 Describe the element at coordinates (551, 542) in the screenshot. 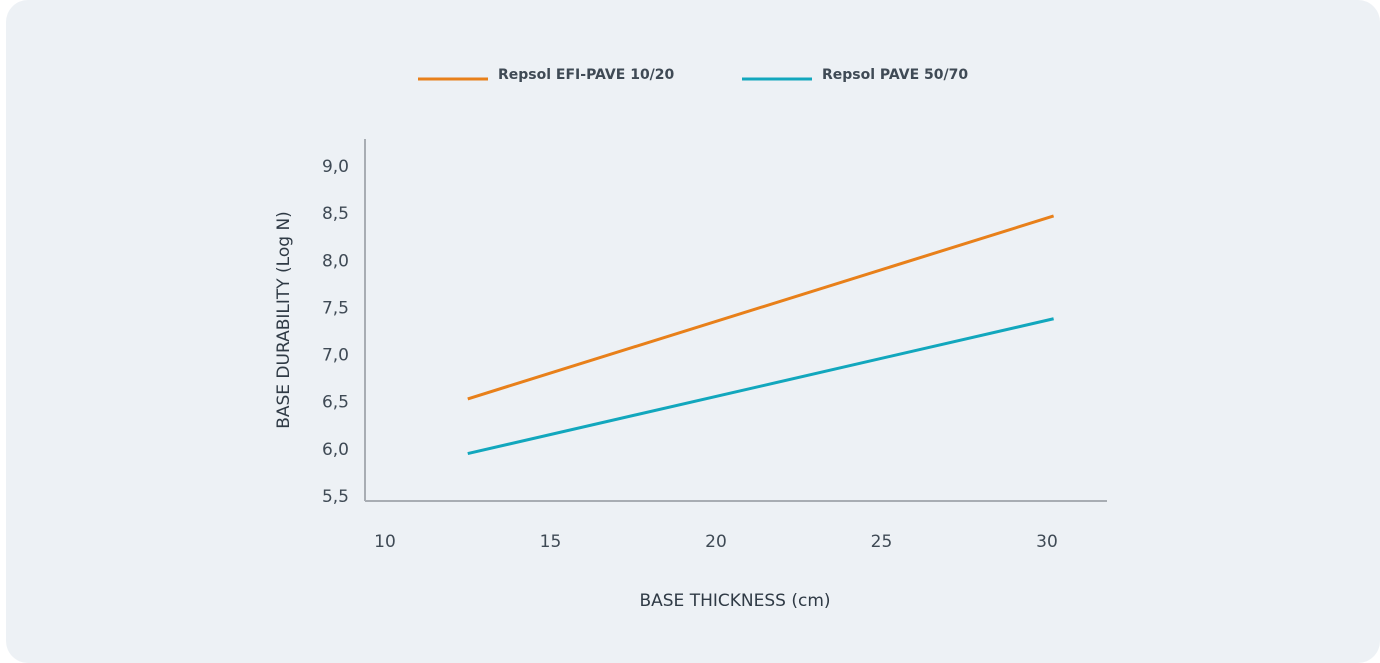

I see `x-tick-label: 15` at that location.